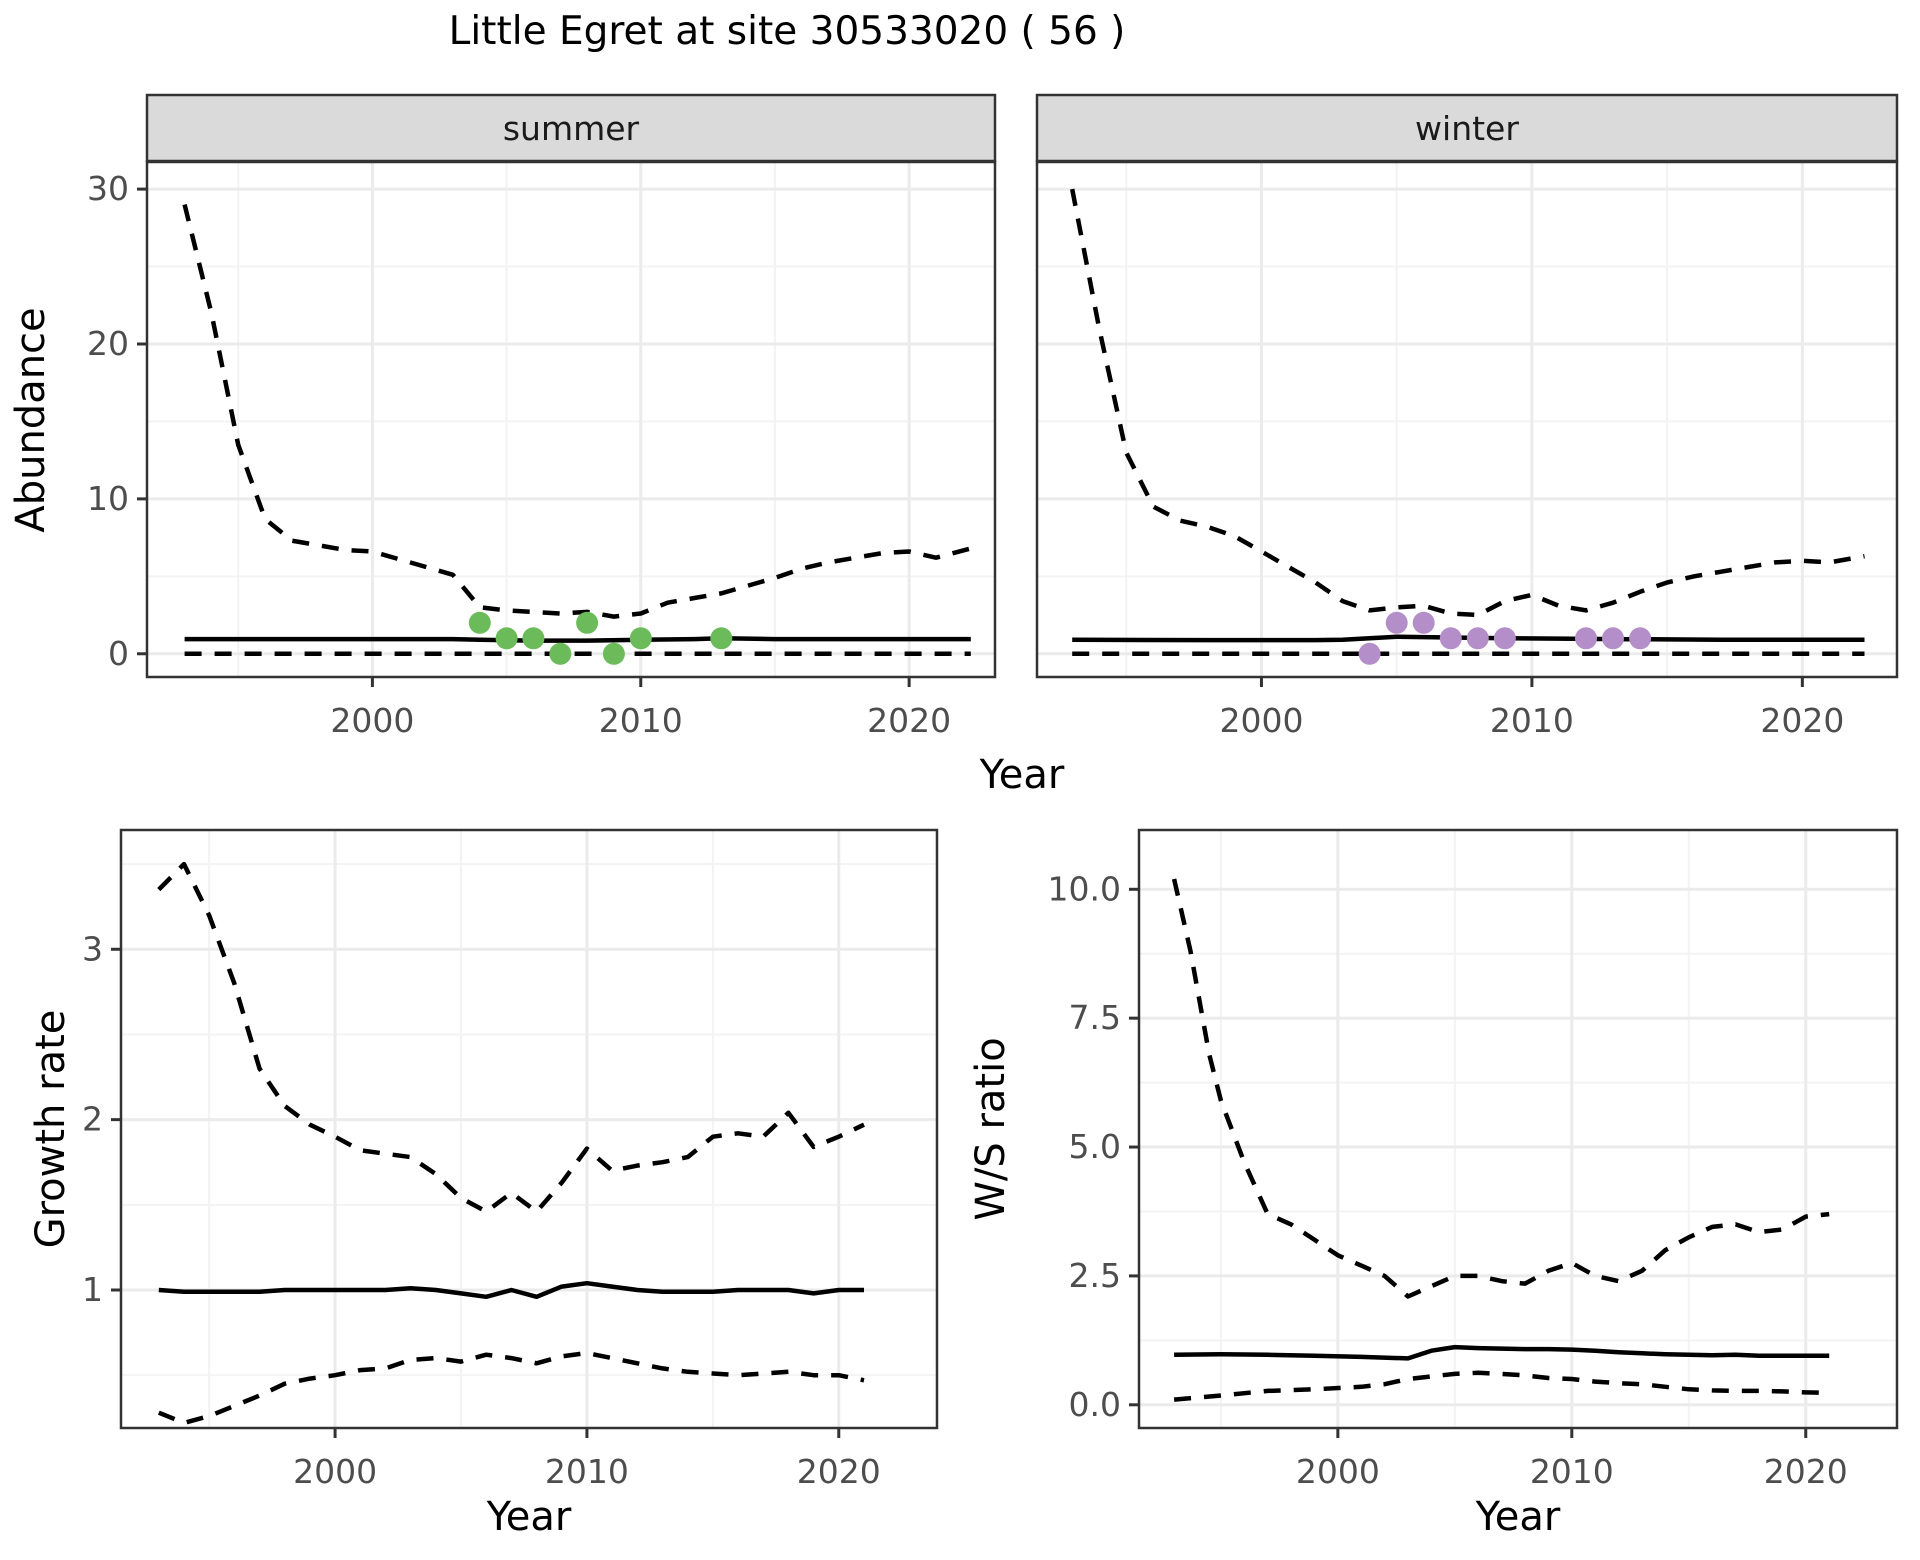  I want to click on winter-x-axis: 2000 2010 2020, so click(1531, 708).